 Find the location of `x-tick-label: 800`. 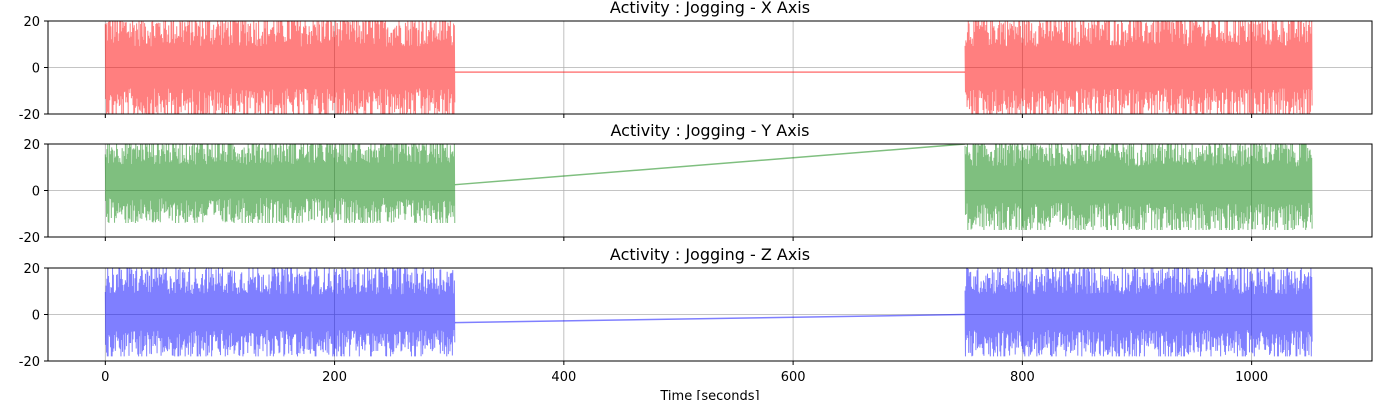

x-tick-label: 800 is located at coordinates (1022, 377).